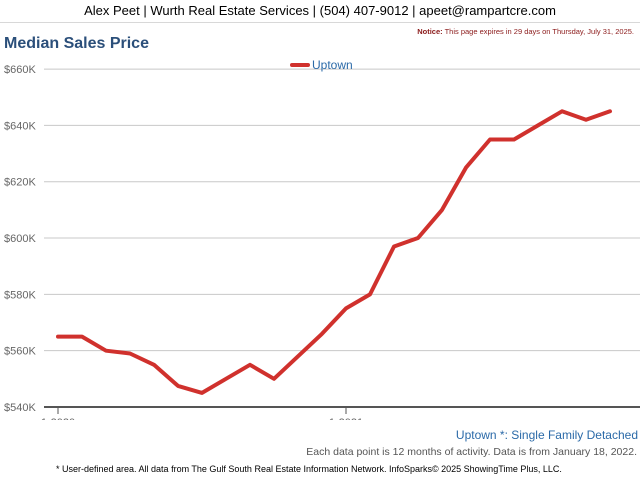 The image size is (640, 480). Describe the element at coordinates (20, 70) in the screenshot. I see `y-tick-label: $660K` at that location.